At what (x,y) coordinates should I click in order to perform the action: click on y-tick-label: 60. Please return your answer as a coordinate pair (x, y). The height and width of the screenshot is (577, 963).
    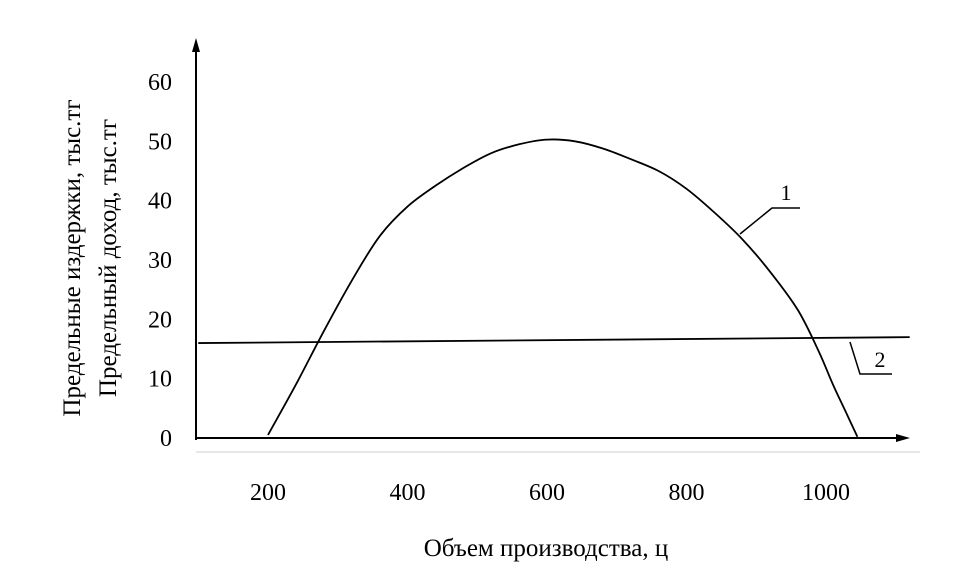
    Looking at the image, I should click on (160, 83).